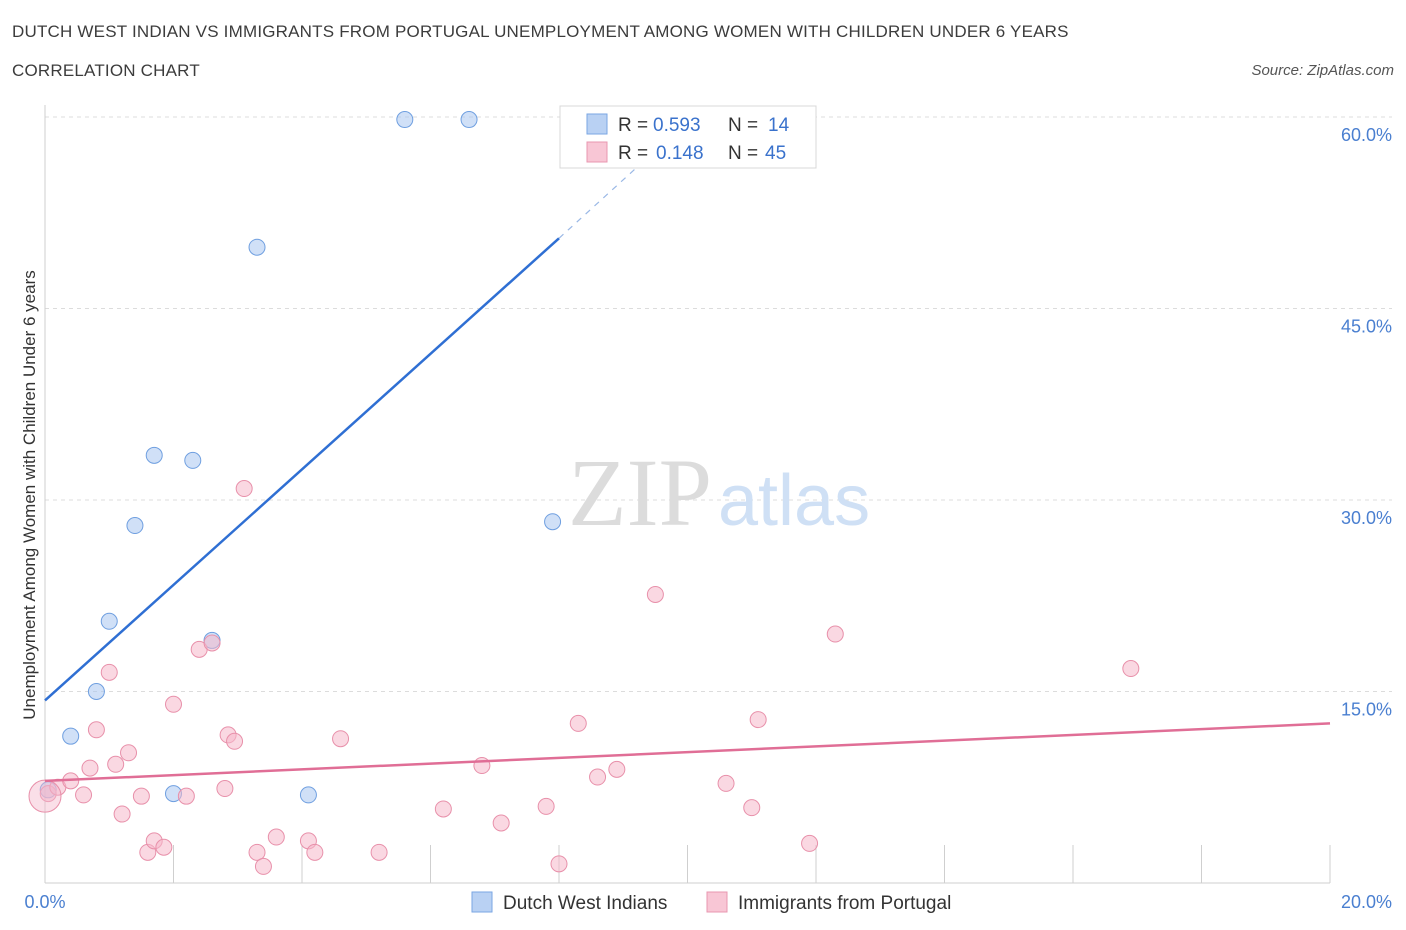 The image size is (1406, 930). What do you see at coordinates (687, 752) in the screenshot?
I see `trend-line-series1` at bounding box center [687, 752].